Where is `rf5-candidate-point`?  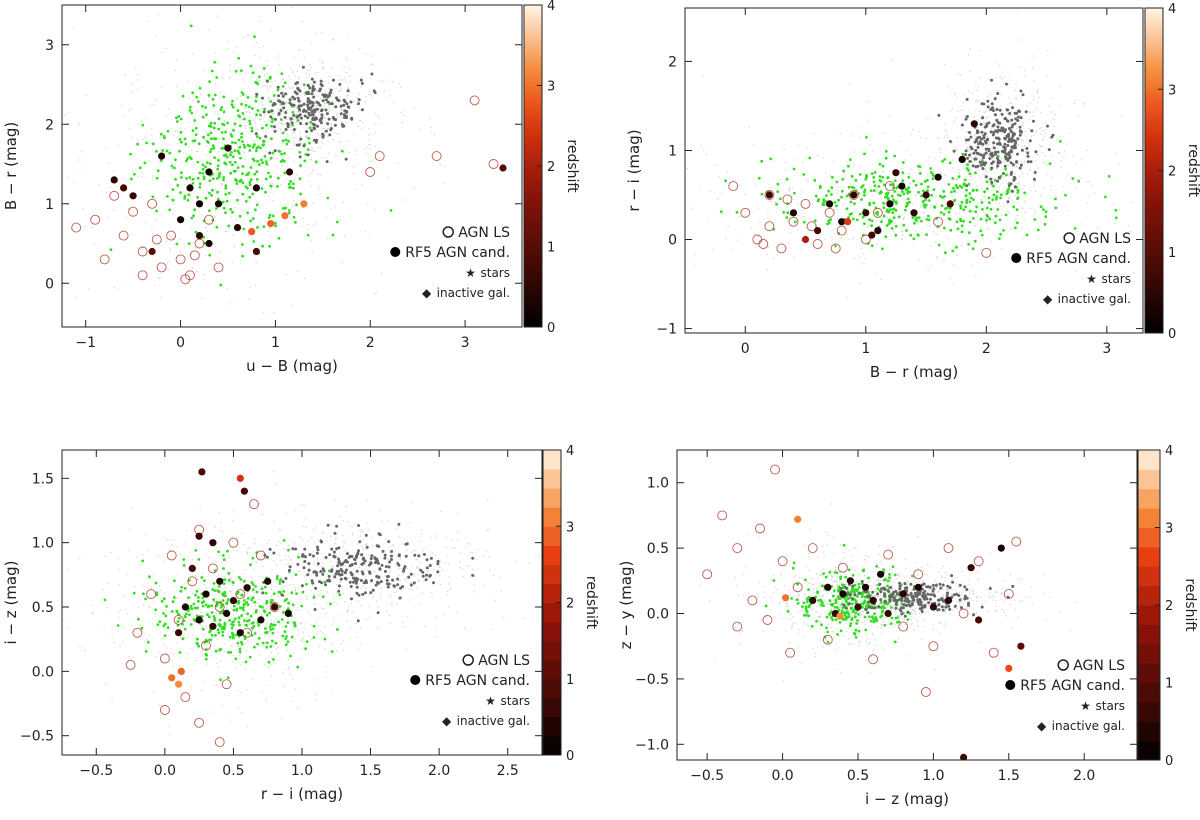
rf5-candidate-point is located at coordinates (878, 231).